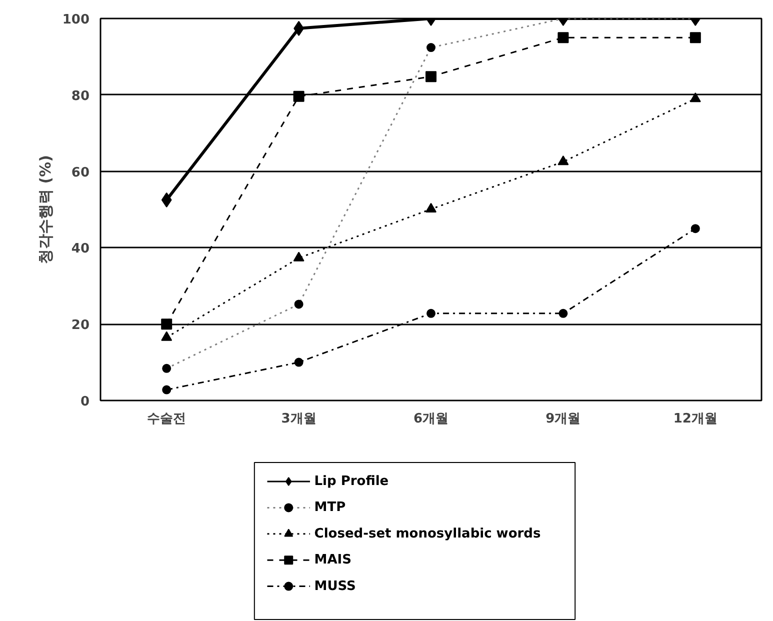 This screenshot has height=621, width=773. What do you see at coordinates (76, 20) in the screenshot?
I see `y-tick-label: 100` at bounding box center [76, 20].